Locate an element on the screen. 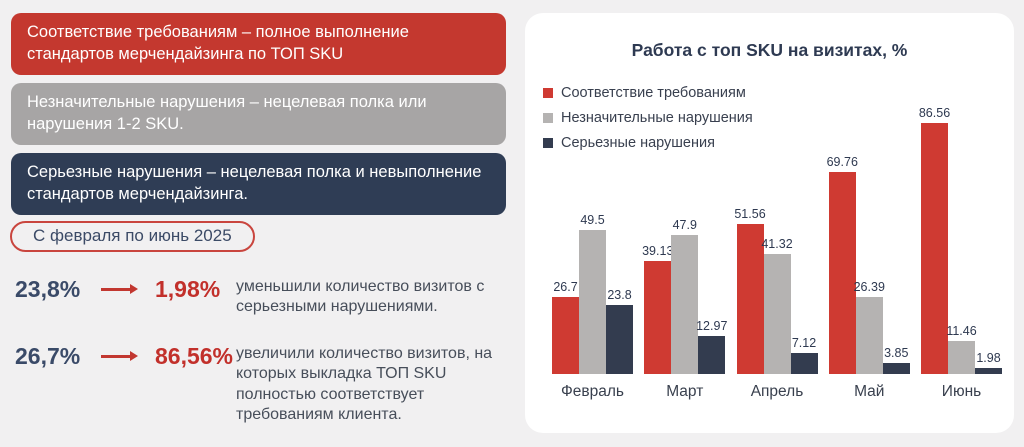 This screenshot has width=1024, height=447. bar-value-label: 41.32 is located at coordinates (777, 244).